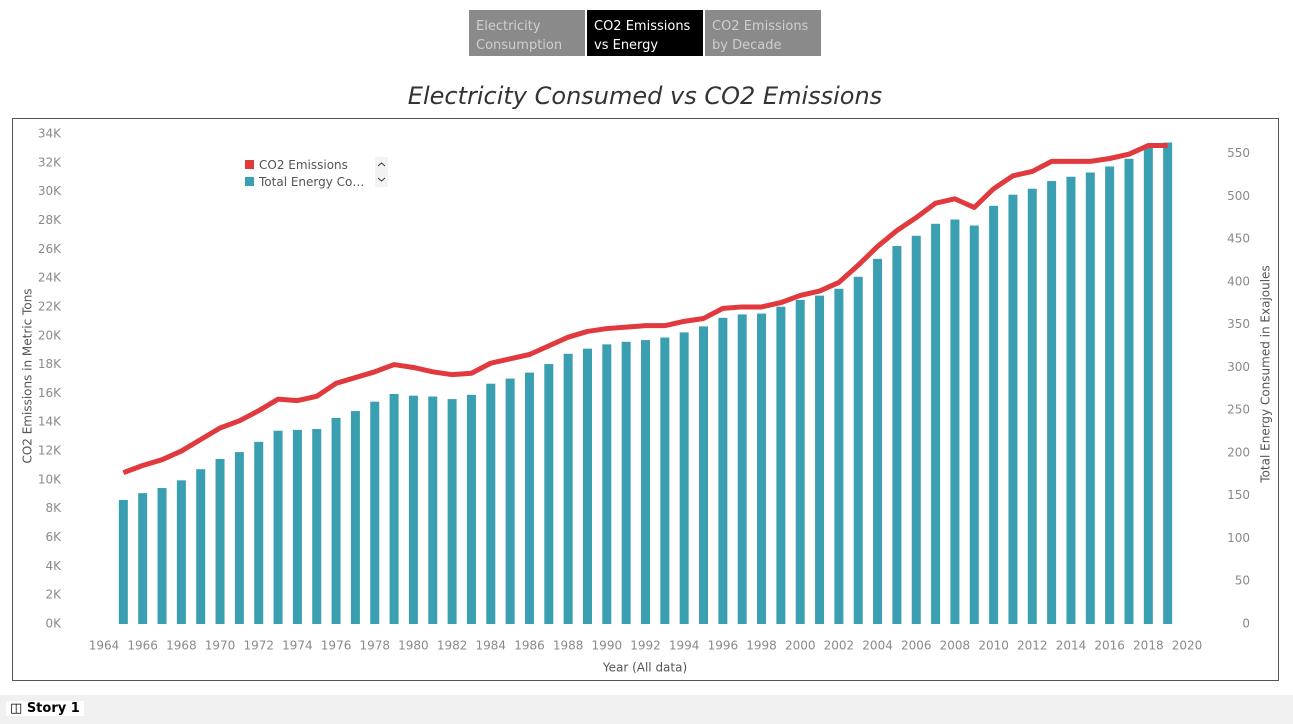 This screenshot has width=1293, height=724. What do you see at coordinates (761, 646) in the screenshot?
I see `x-tick-label: 1998` at bounding box center [761, 646].